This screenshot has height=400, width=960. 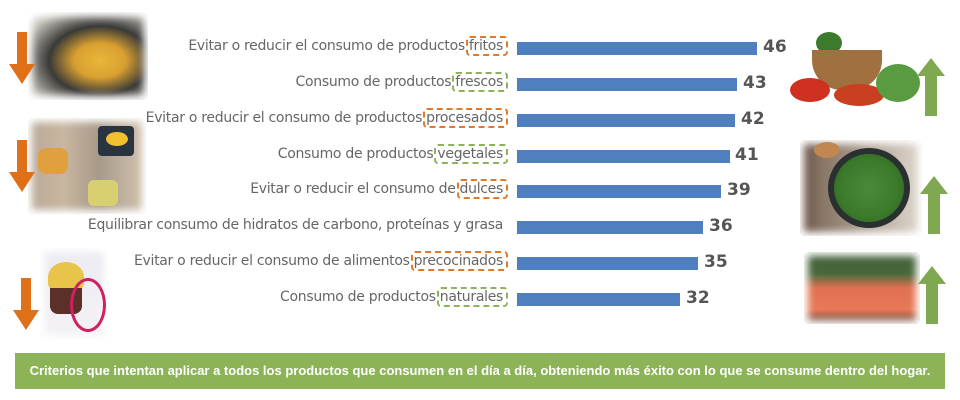 I want to click on highlight-decrease: procesados, so click(x=465, y=118).